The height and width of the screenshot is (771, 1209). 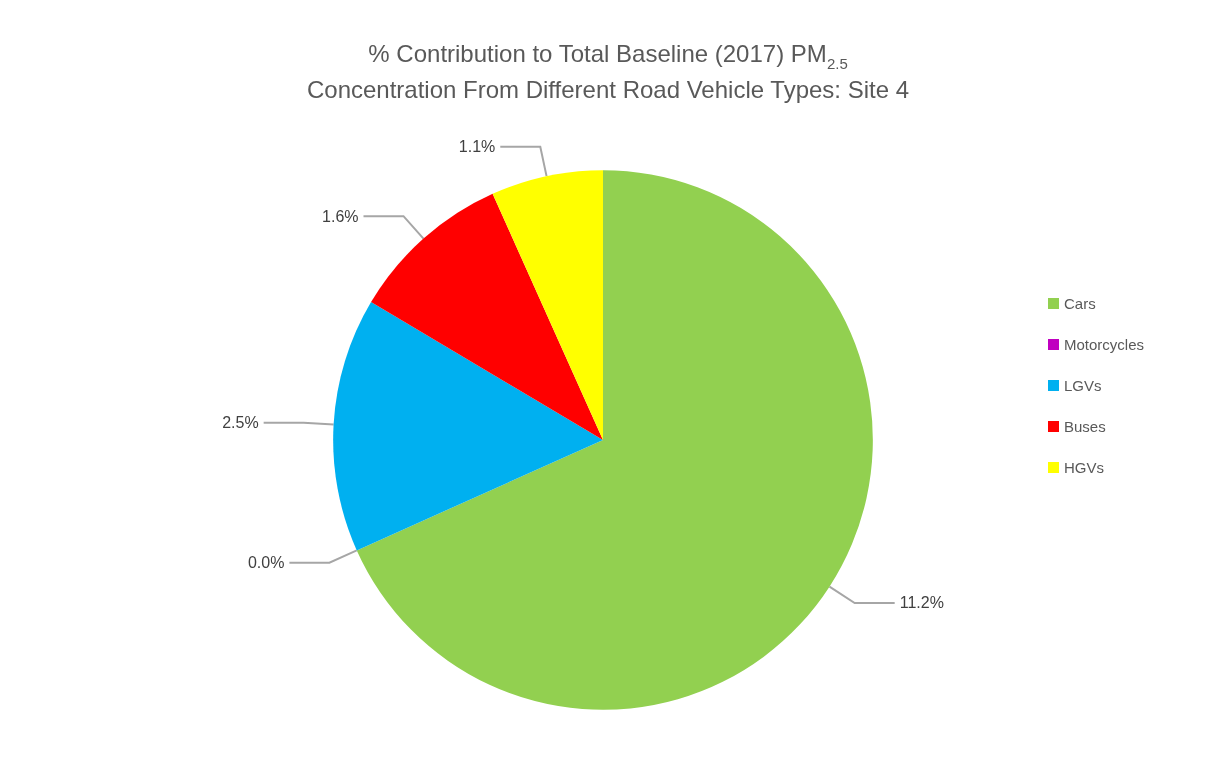 I want to click on legend-label: Cars, so click(x=1079, y=303).